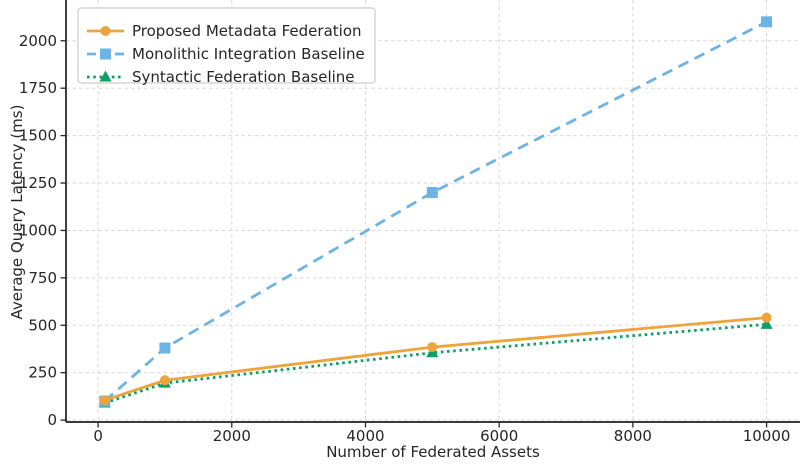 The width and height of the screenshot is (800, 466). What do you see at coordinates (17, 212) in the screenshot?
I see `y-axis-label: Average Query Latency (ms)` at bounding box center [17, 212].